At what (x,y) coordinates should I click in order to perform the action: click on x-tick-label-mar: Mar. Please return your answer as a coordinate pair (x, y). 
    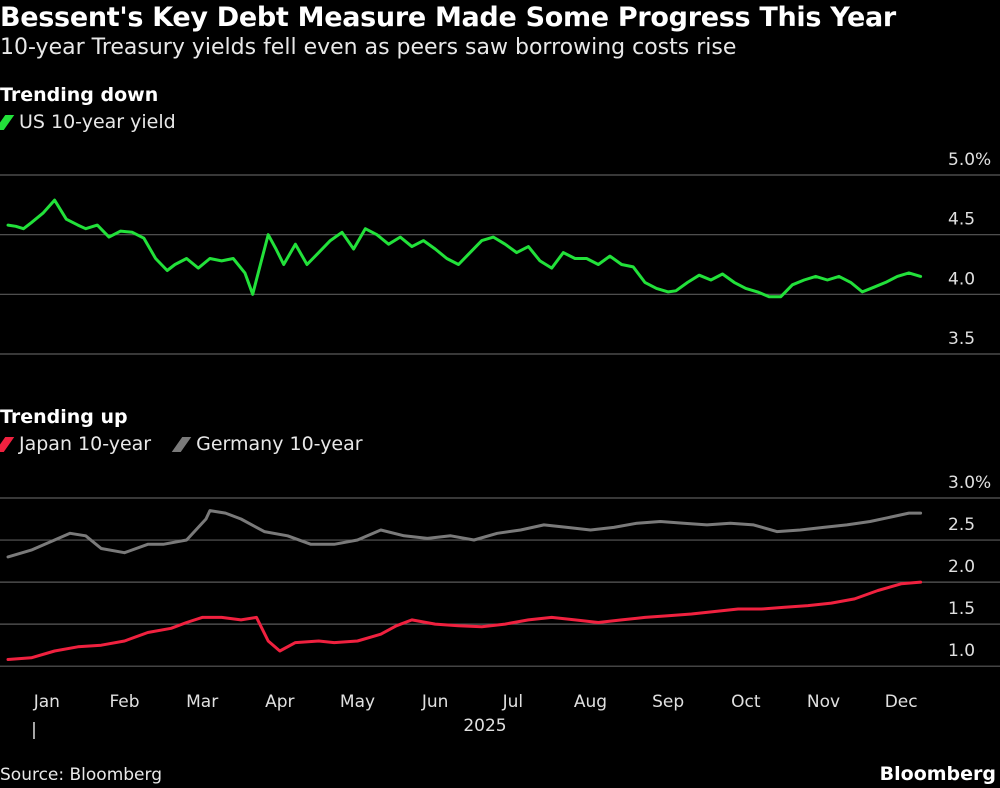
    Looking at the image, I should click on (202, 702).